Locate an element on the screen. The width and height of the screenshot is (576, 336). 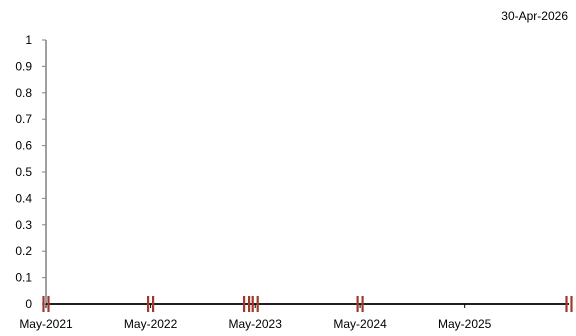
break-markers is located at coordinates (307, 304).